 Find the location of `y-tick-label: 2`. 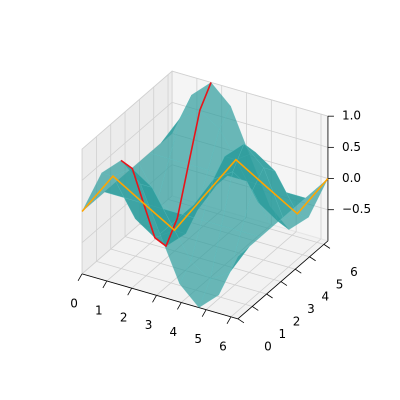

y-tick-label: 2 is located at coordinates (297, 322).